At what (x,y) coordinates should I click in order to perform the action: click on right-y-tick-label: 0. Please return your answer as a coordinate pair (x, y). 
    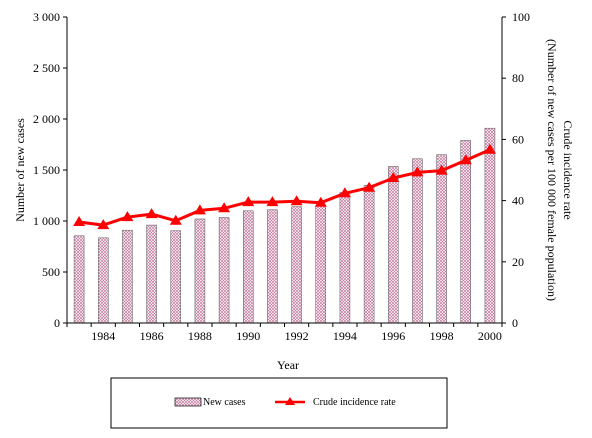
    Looking at the image, I should click on (515, 323).